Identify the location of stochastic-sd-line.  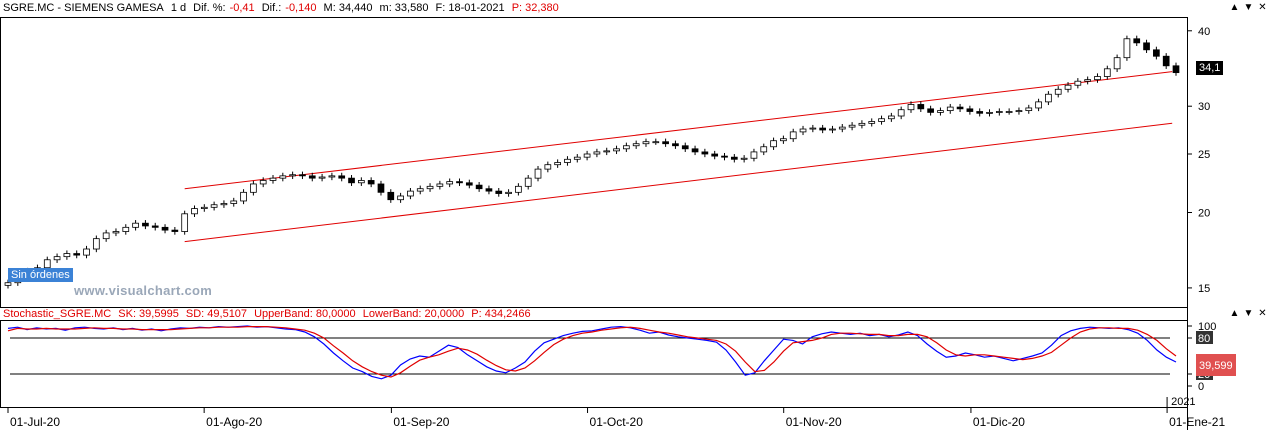
(592, 352).